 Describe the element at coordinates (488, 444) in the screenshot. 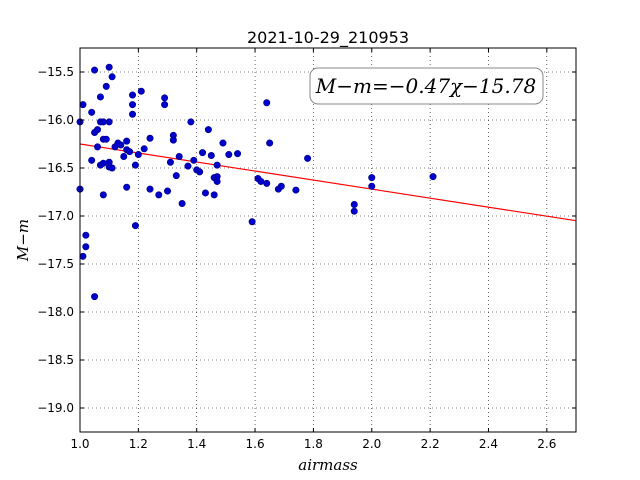

I see `x-tick-label: 2.4` at that location.